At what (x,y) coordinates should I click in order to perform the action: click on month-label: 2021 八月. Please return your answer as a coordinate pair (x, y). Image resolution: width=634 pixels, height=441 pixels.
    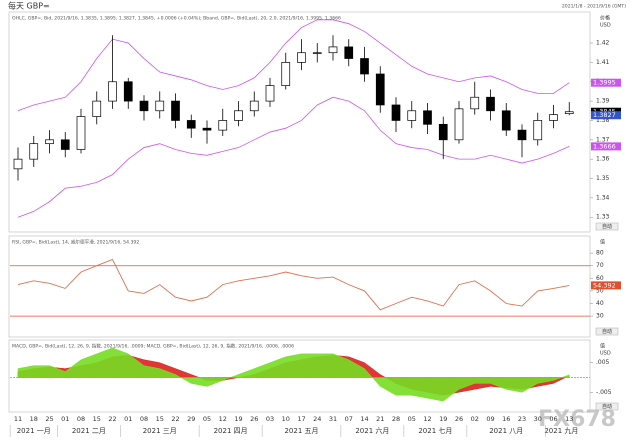
    Looking at the image, I should click on (506, 431).